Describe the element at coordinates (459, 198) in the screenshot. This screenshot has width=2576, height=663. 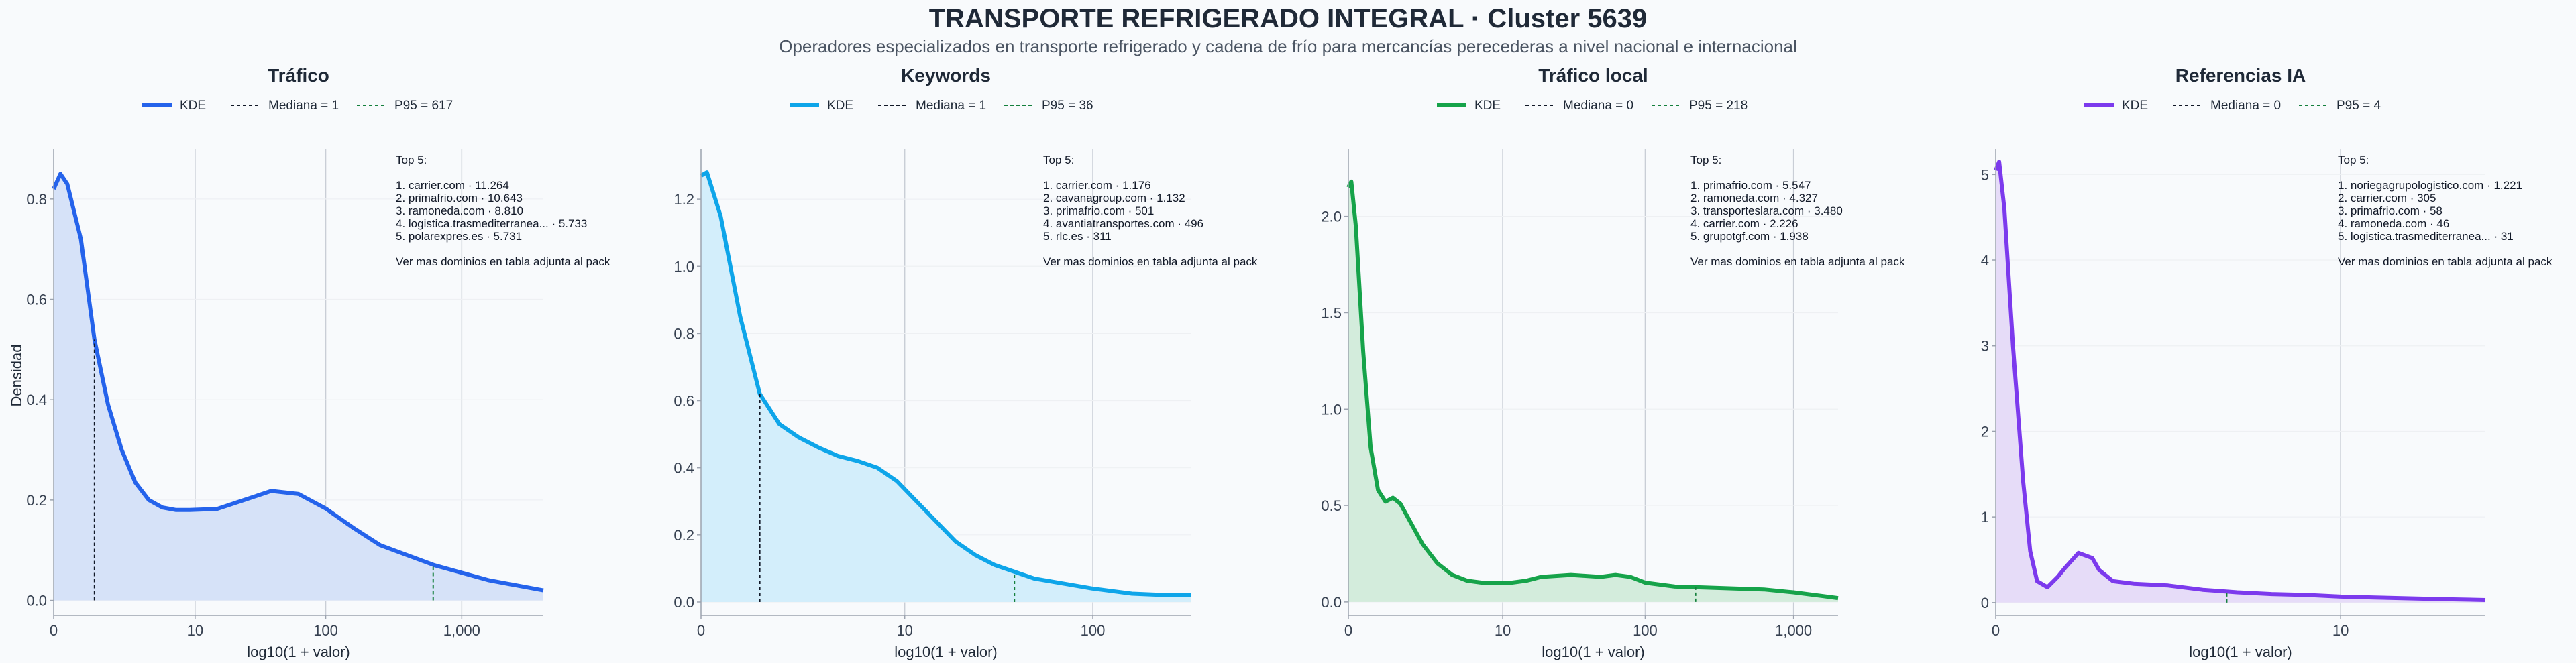
I see `top5-item: 2. primafrio.com · 10.643` at that location.